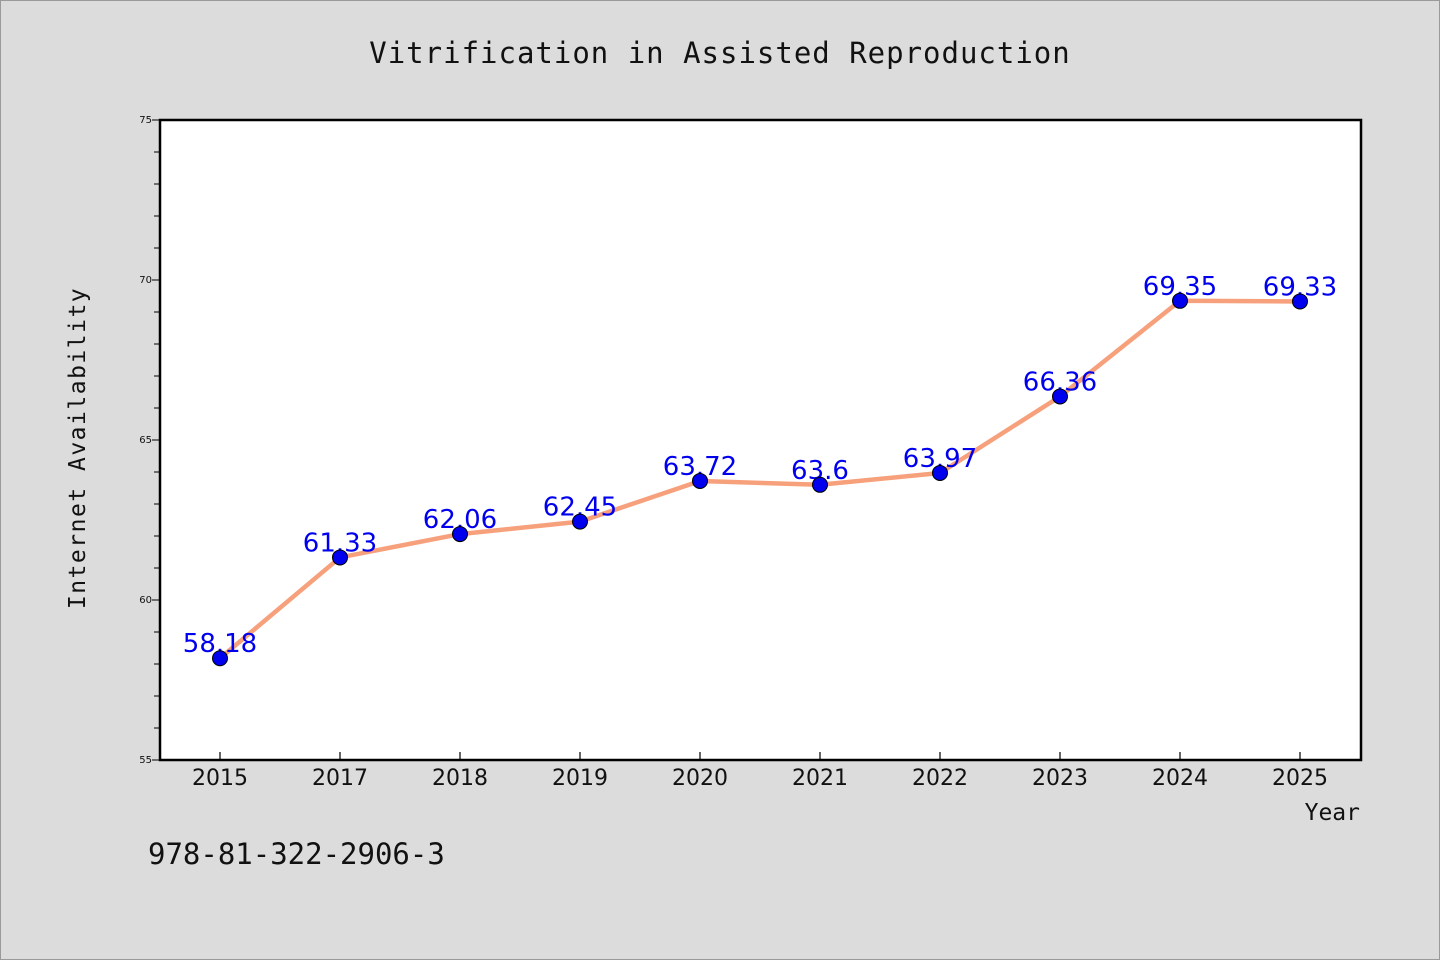 The image size is (1440, 960). Describe the element at coordinates (940, 778) in the screenshot. I see `x-tick-label: 2022` at that location.